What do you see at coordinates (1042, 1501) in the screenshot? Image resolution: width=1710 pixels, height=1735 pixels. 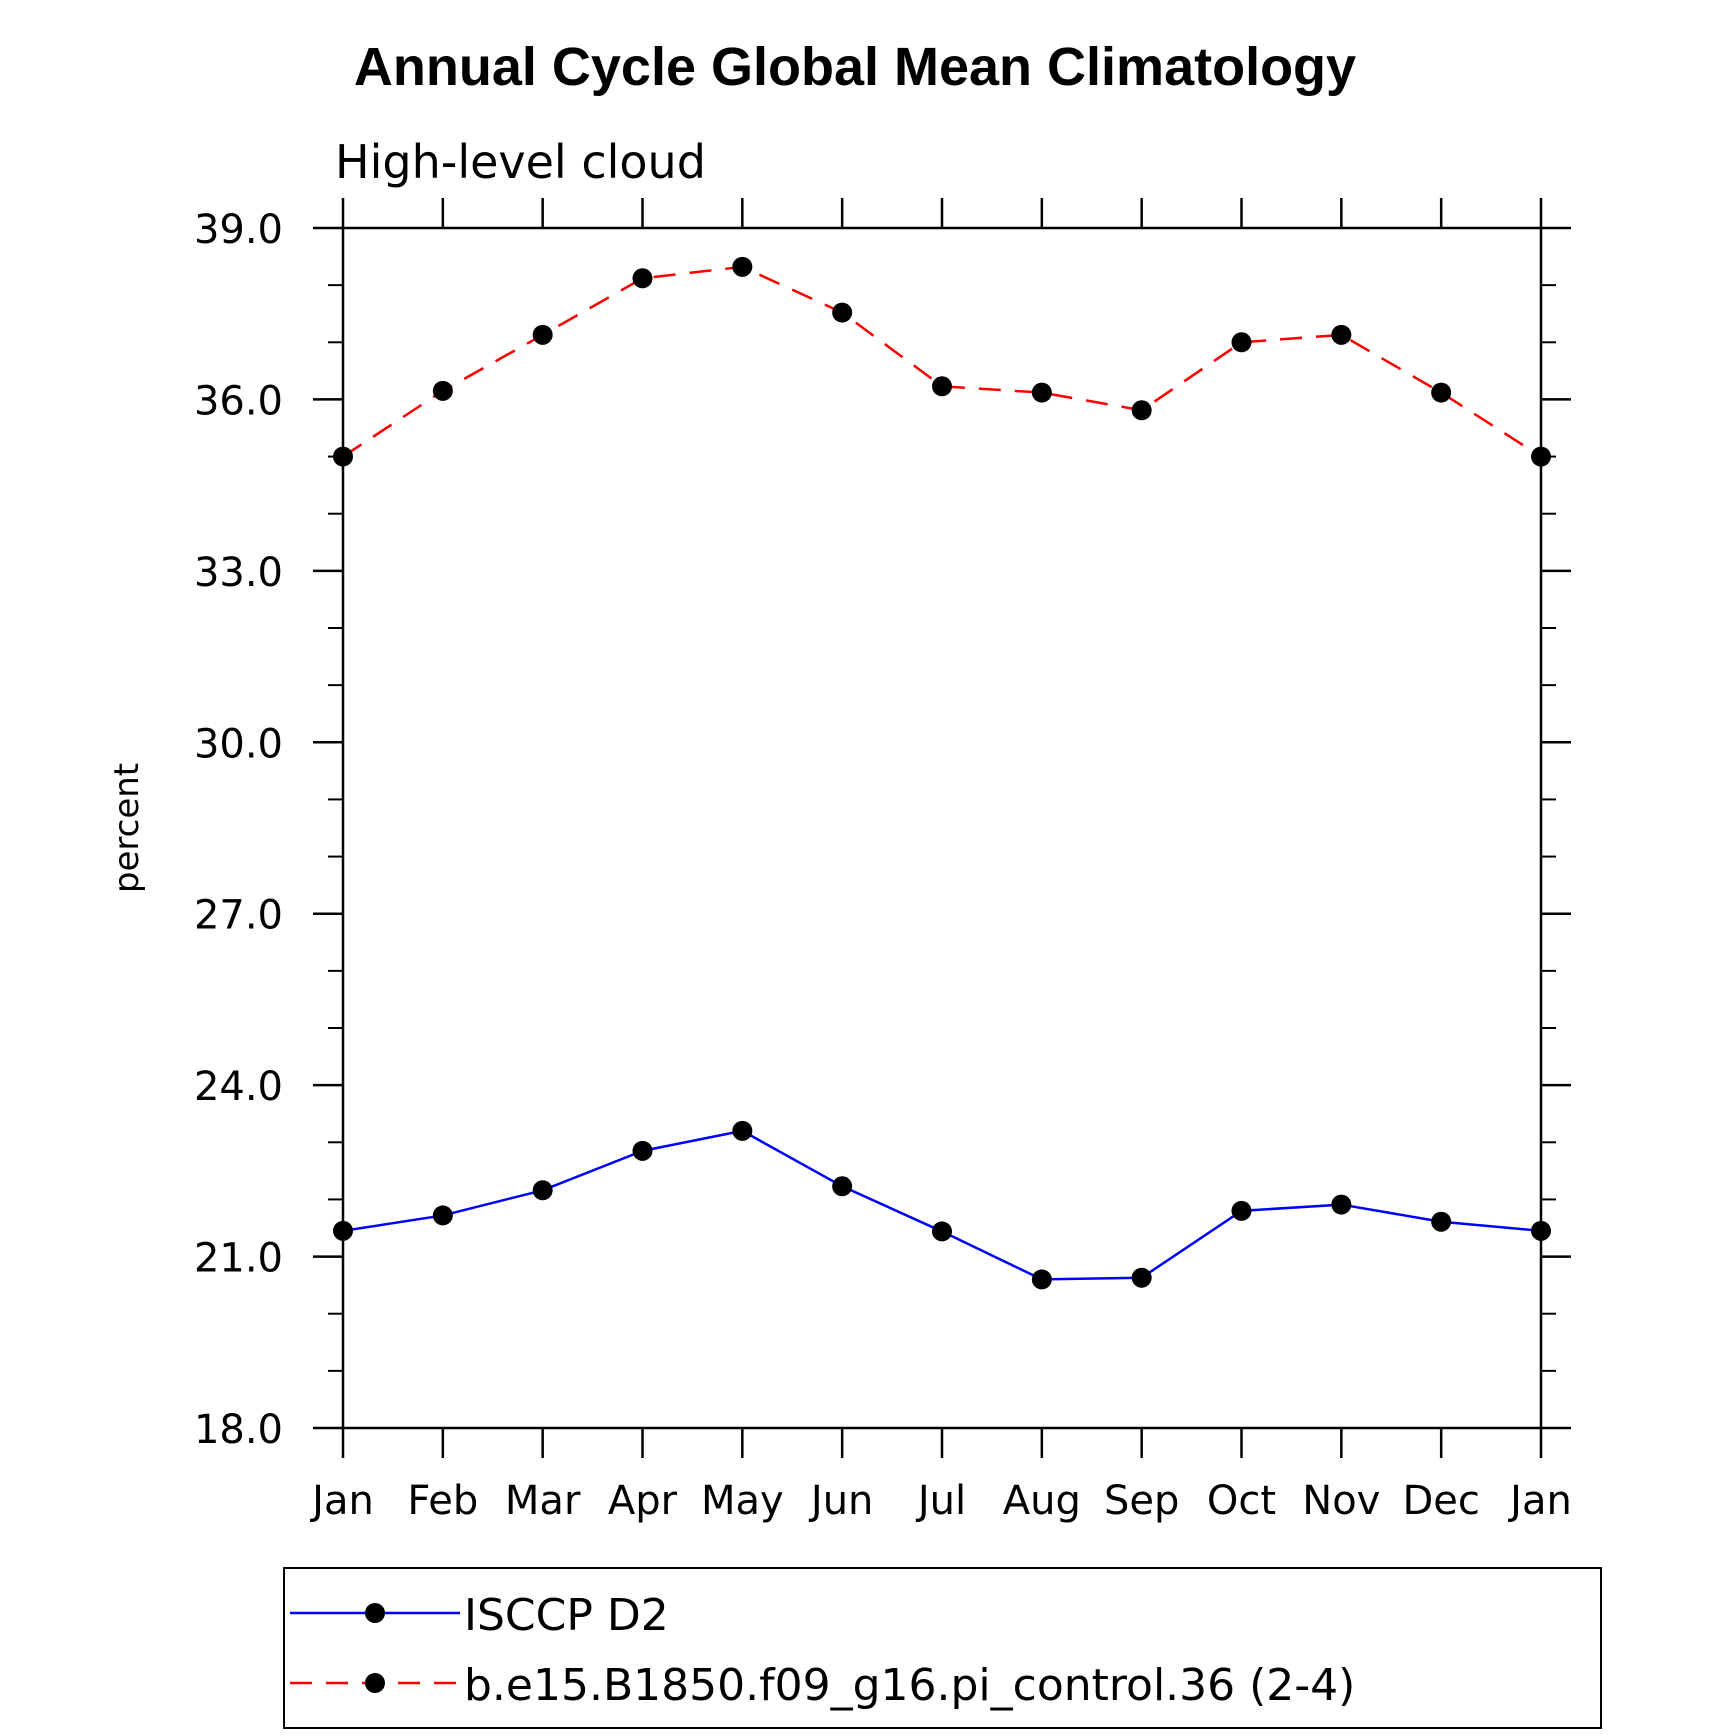 I see `x-tick-label: Aug` at bounding box center [1042, 1501].